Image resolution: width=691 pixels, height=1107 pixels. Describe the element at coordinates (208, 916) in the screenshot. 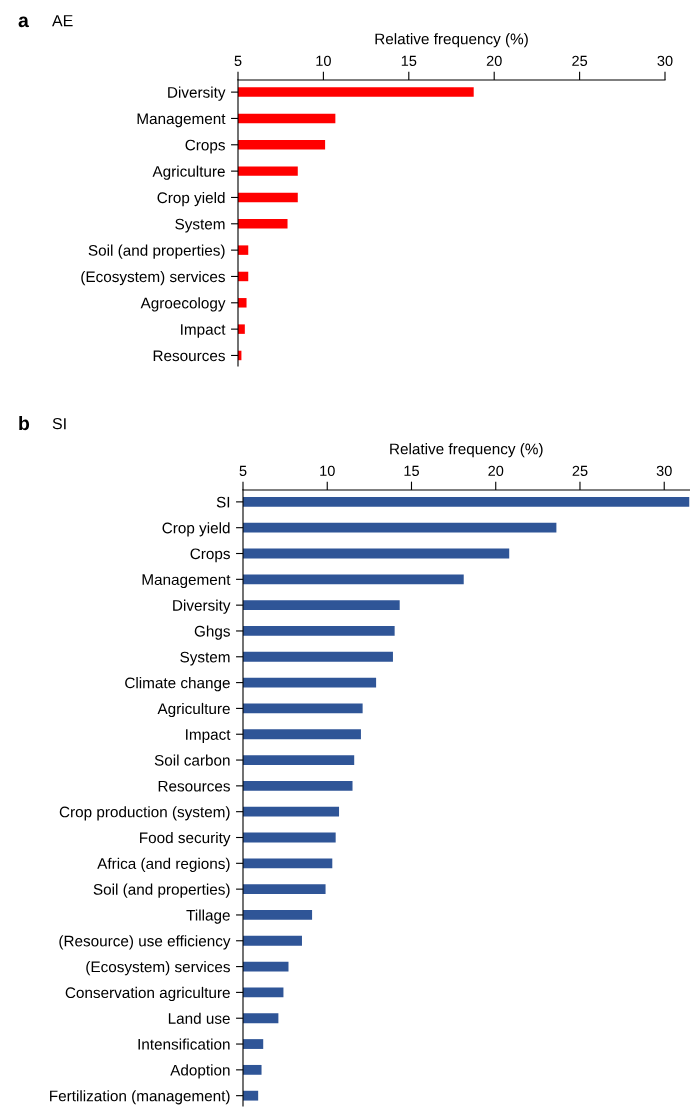

I see `y-tick-label: Tillage` at that location.